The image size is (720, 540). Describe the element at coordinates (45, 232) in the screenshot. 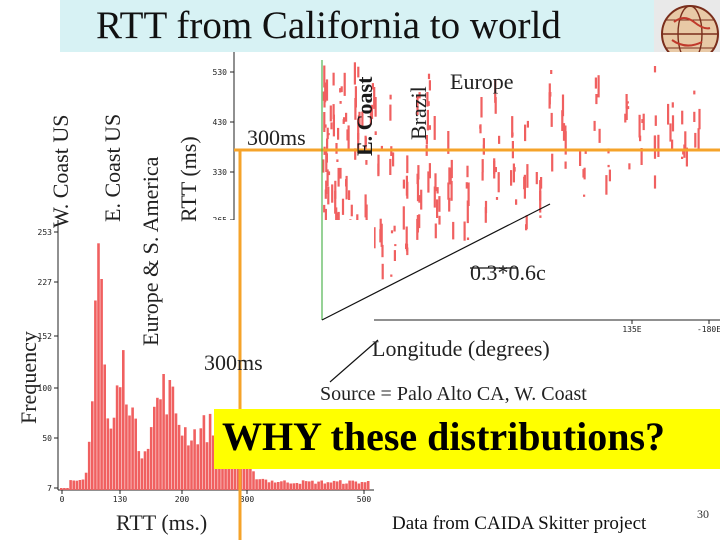

I see `histogram-y-tick-label: 253` at that location.